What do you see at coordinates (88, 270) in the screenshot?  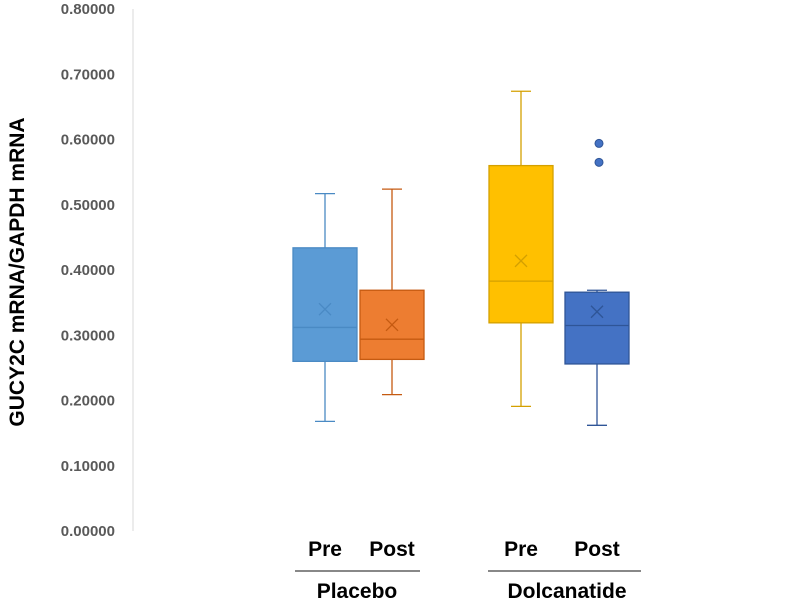 I see `y-tick-label: 0.40000` at bounding box center [88, 270].